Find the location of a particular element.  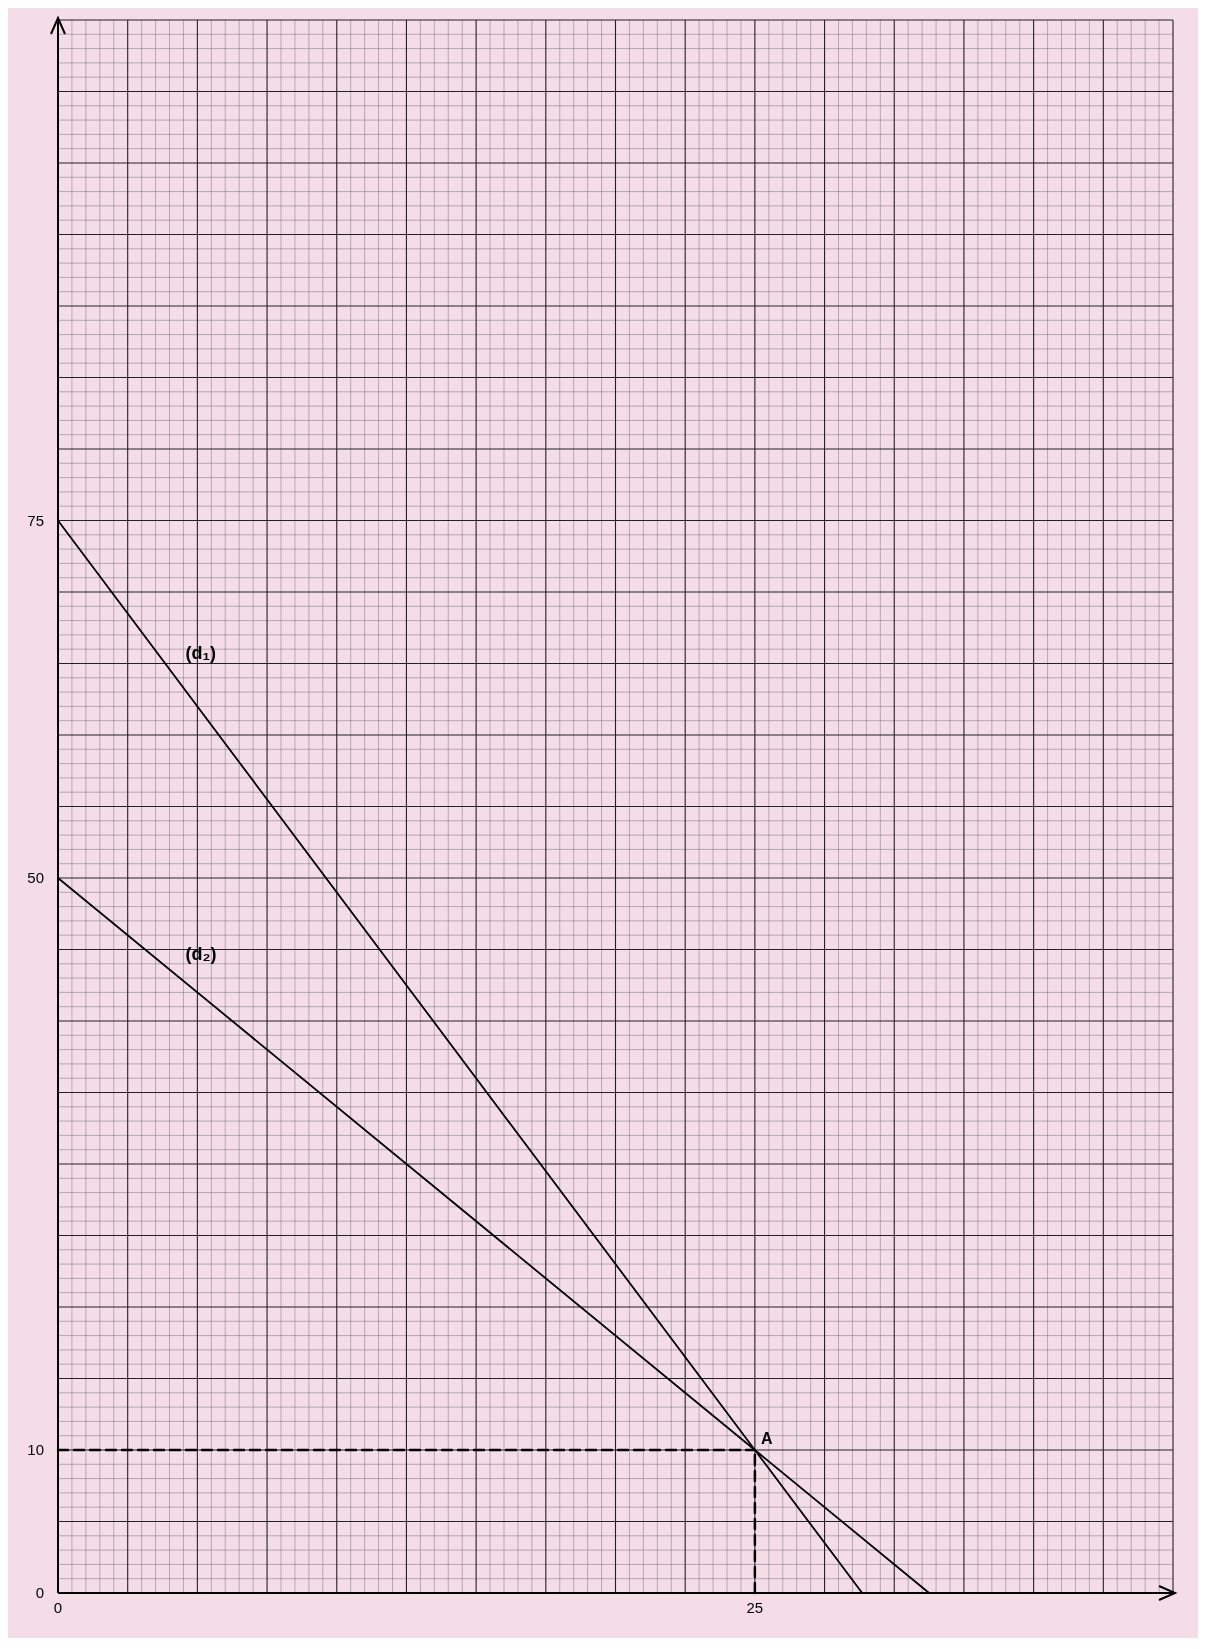

y-tick-label: 75 is located at coordinates (35, 520).